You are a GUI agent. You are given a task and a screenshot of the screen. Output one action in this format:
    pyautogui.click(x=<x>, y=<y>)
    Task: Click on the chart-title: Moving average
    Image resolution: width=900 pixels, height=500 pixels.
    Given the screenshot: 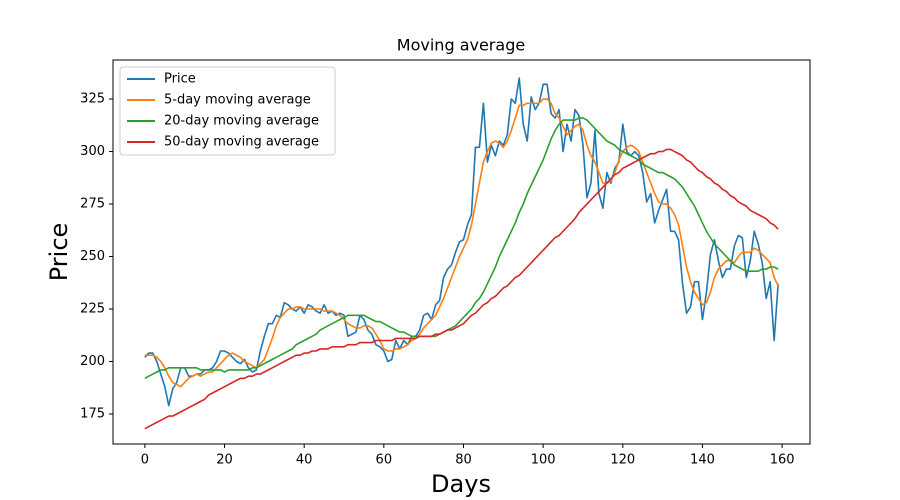 What is the action you would take?
    pyautogui.click(x=461, y=45)
    